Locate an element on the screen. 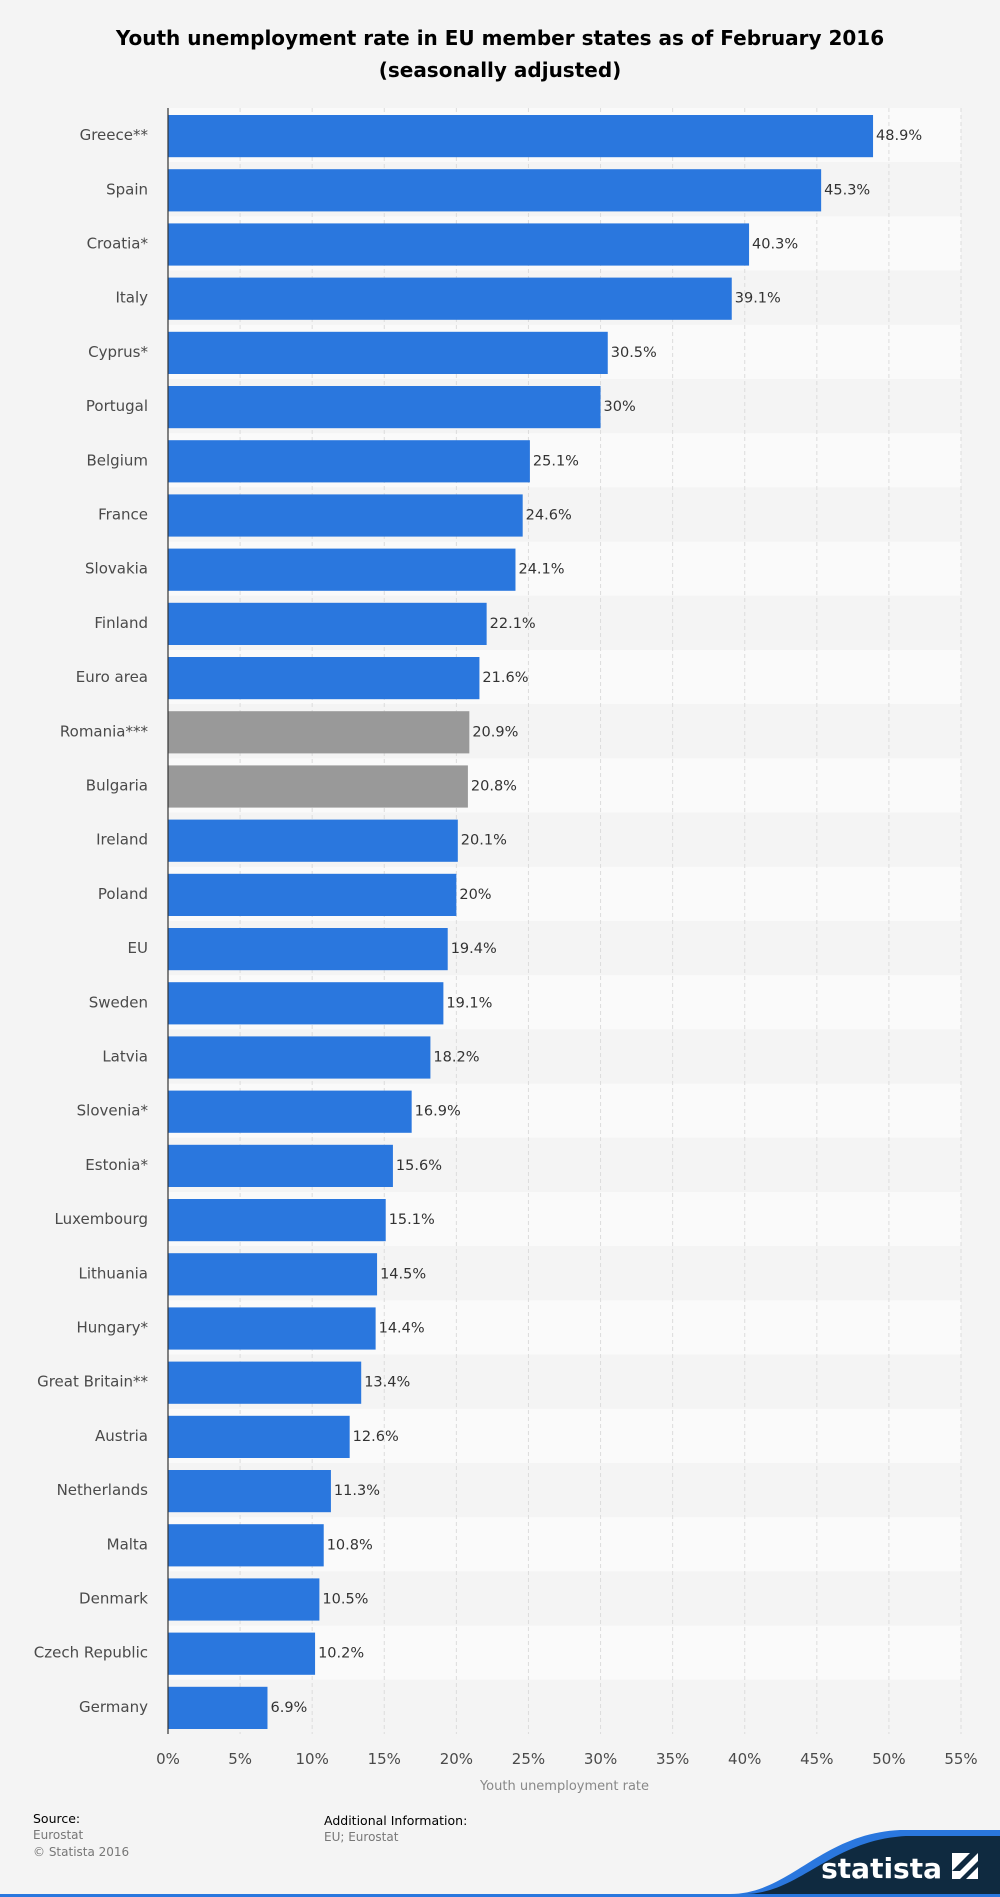 The image size is (1000, 1897). category-label: Austria is located at coordinates (121, 1436).